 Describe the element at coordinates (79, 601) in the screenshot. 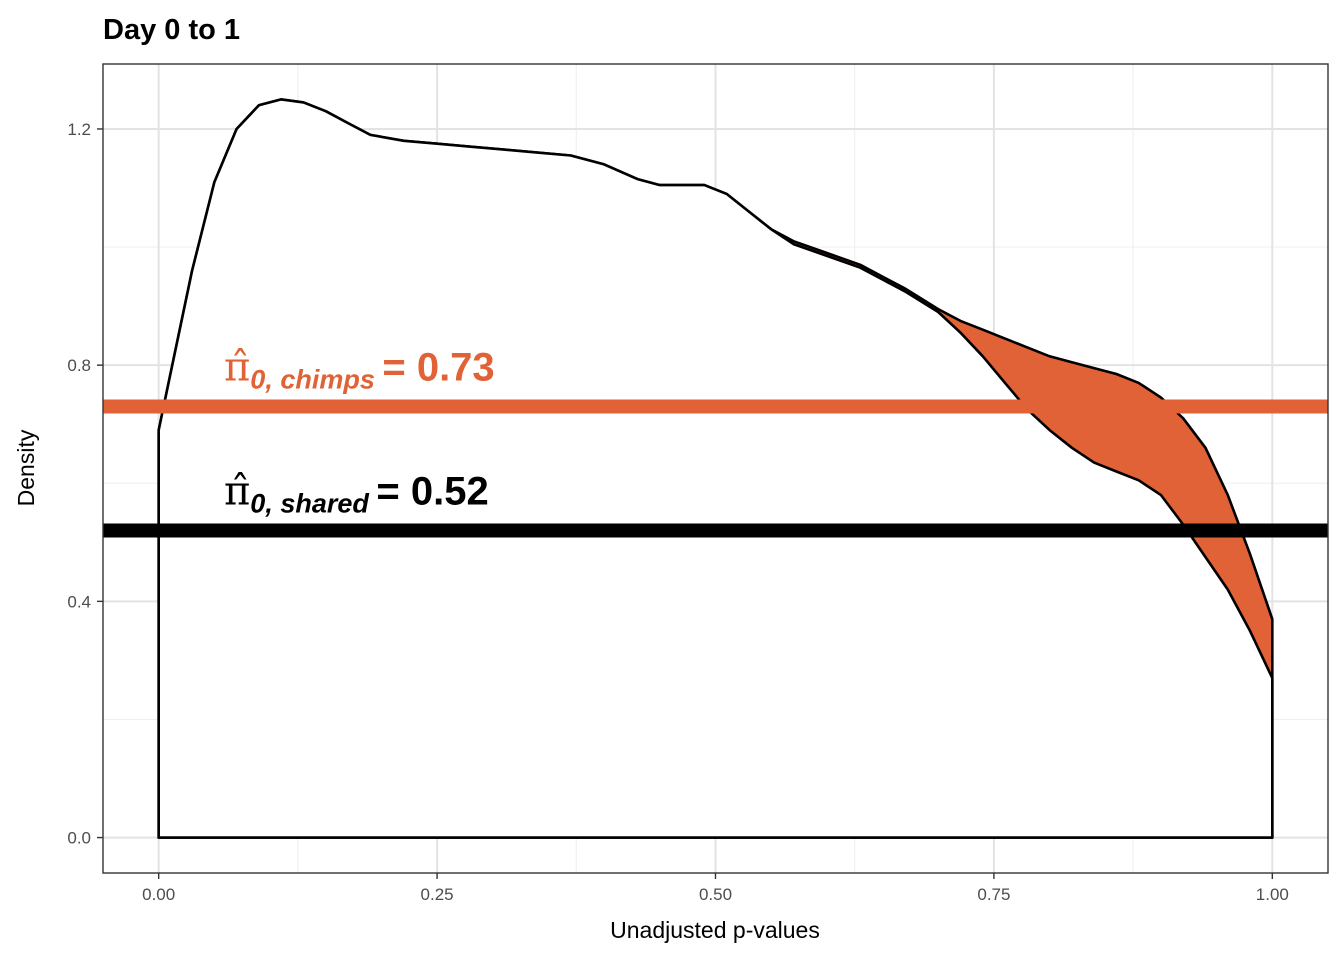

I see `y-tick-label: 0.4` at that location.